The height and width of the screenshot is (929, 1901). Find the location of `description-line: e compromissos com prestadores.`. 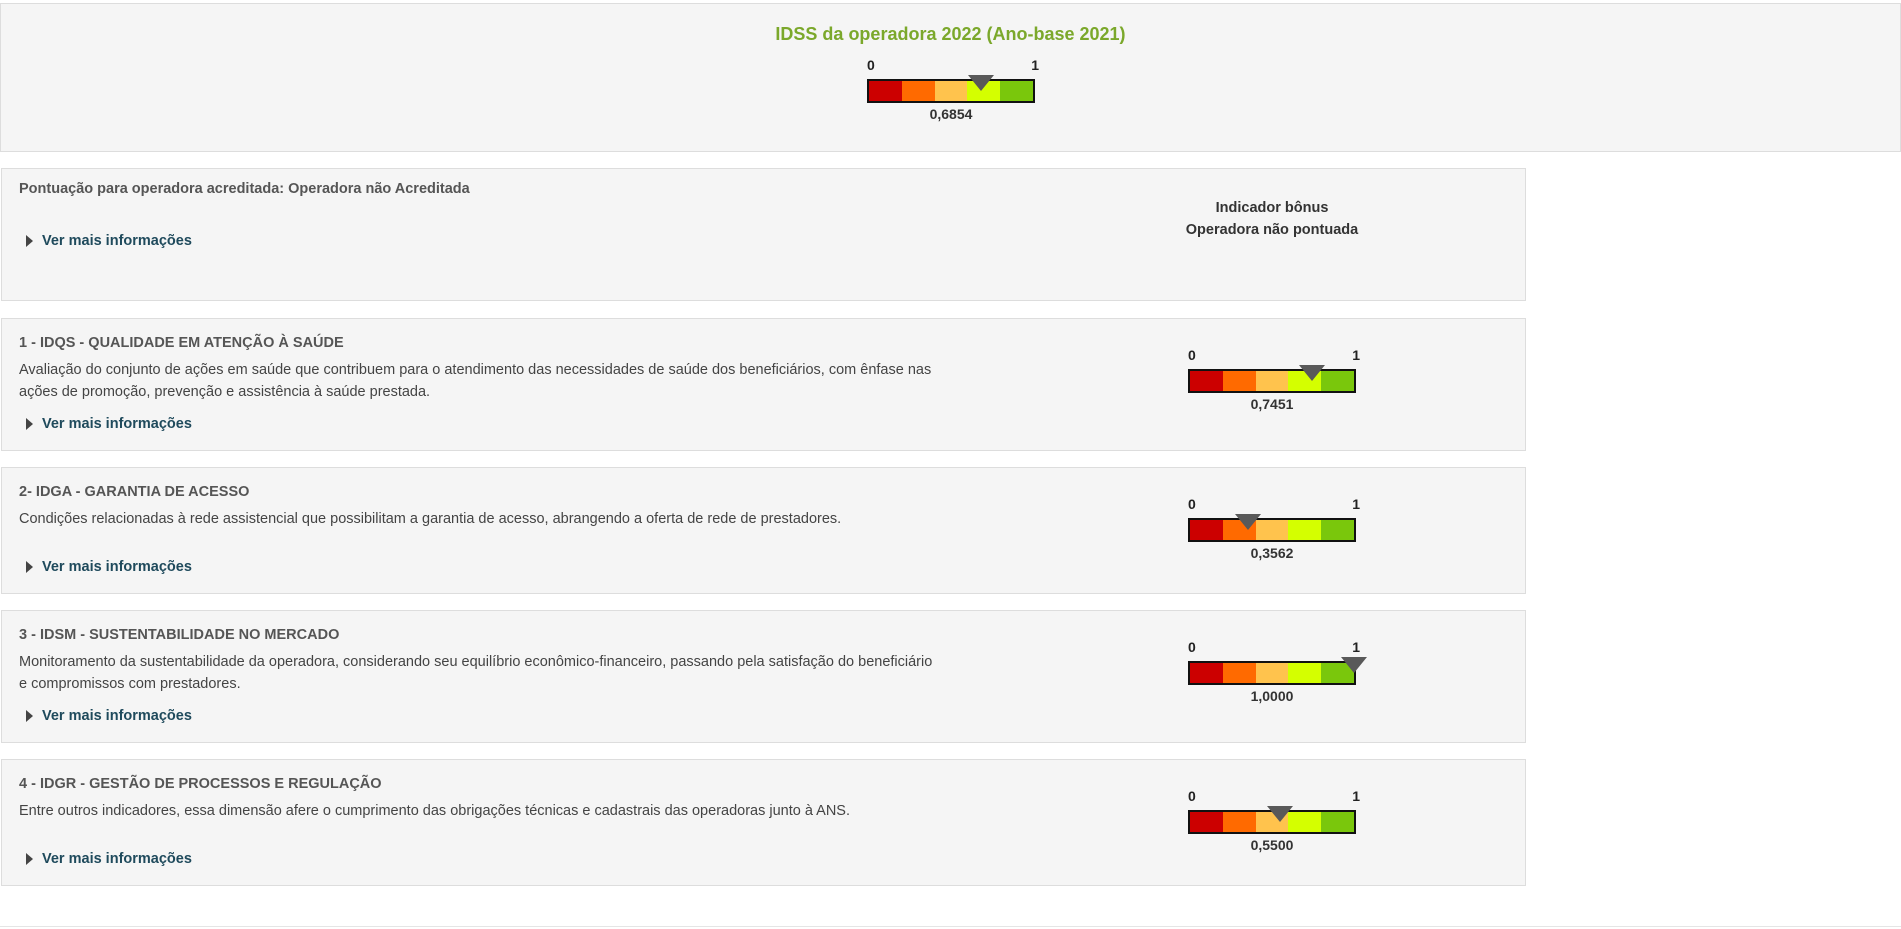

description-line: e compromissos com prestadores. is located at coordinates (130, 684).